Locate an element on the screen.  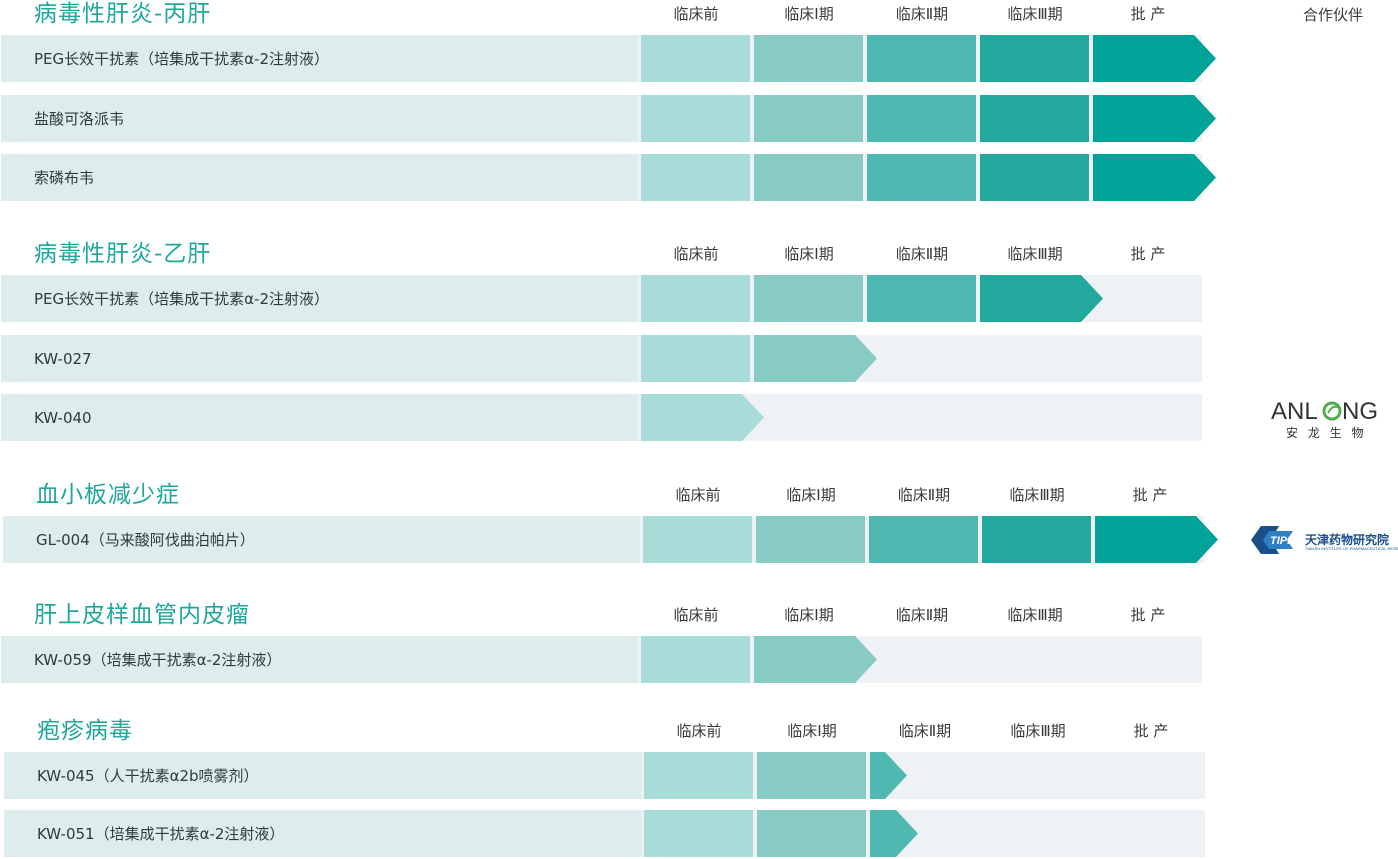
drug-name: GL-004（马来酸阿伐曲泊帕片） is located at coordinates (321, 539).